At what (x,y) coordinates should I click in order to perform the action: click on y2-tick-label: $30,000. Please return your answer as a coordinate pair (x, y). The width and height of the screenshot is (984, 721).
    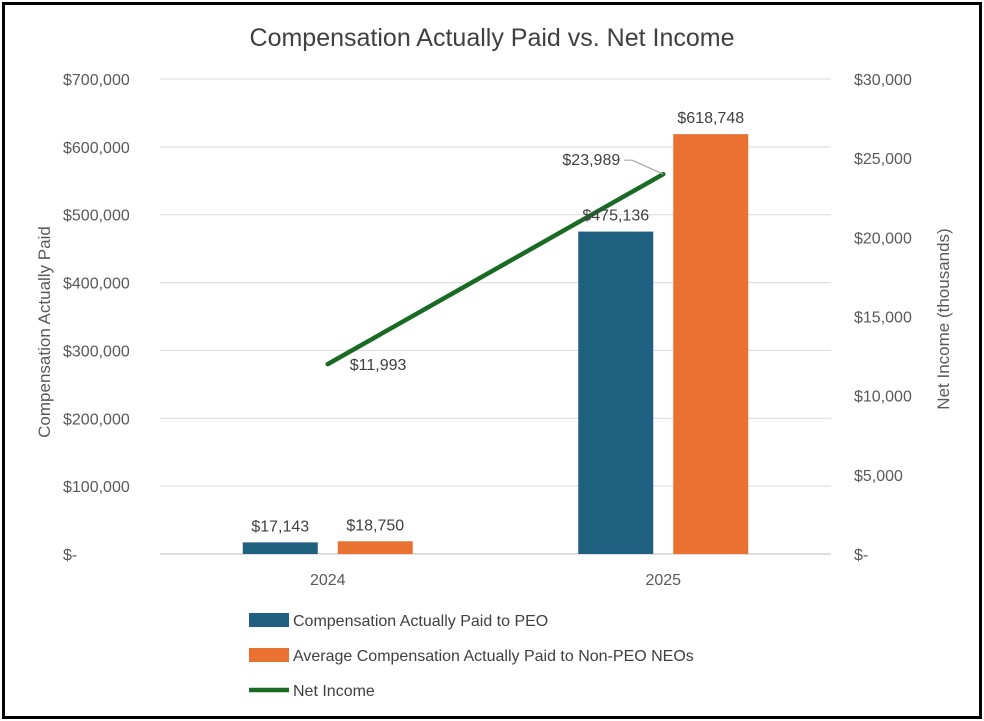
    Looking at the image, I should click on (883, 80).